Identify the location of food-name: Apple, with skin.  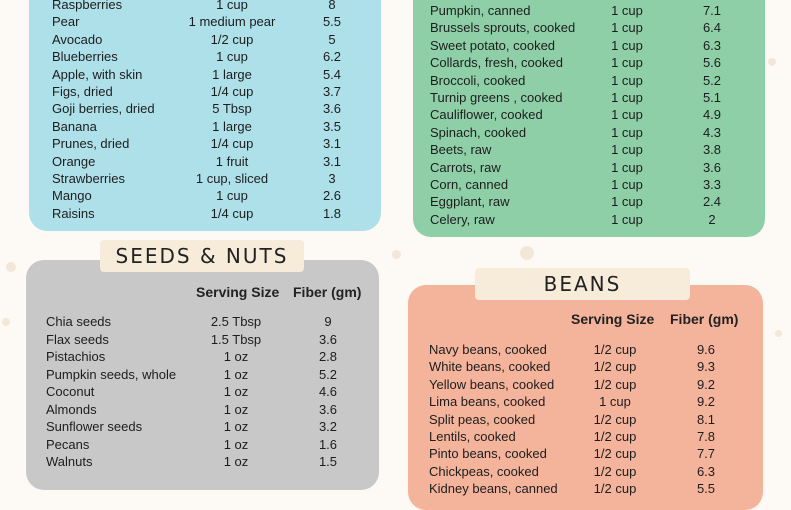
(97, 74).